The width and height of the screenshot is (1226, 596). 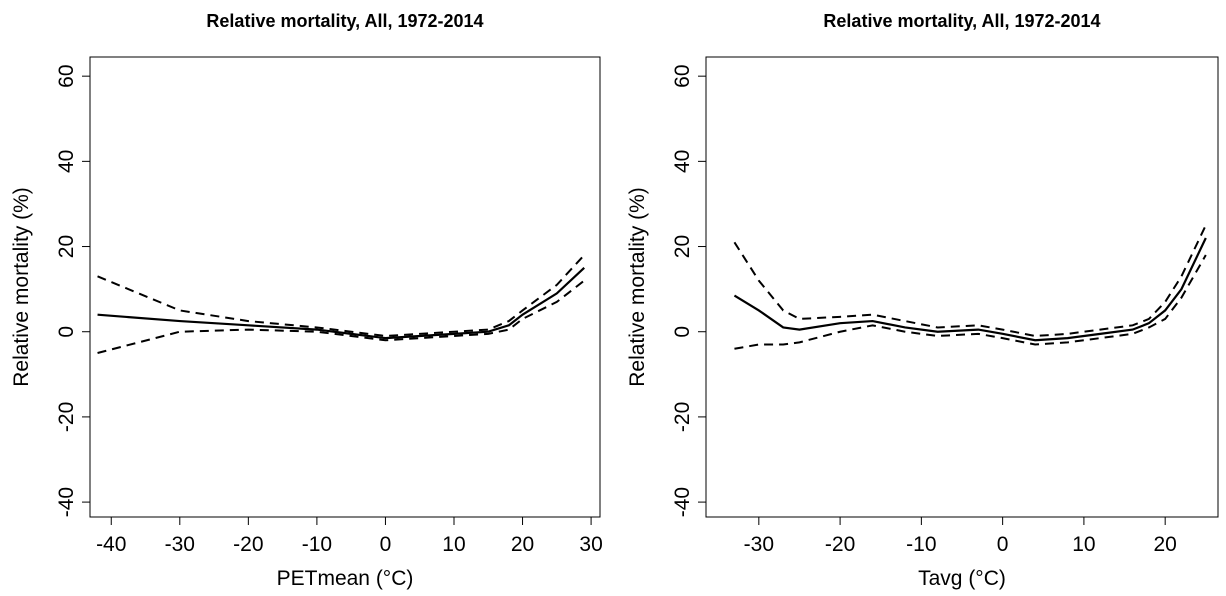 What do you see at coordinates (962, 578) in the screenshot?
I see `x-axis-label: Tavg (°C)` at bounding box center [962, 578].